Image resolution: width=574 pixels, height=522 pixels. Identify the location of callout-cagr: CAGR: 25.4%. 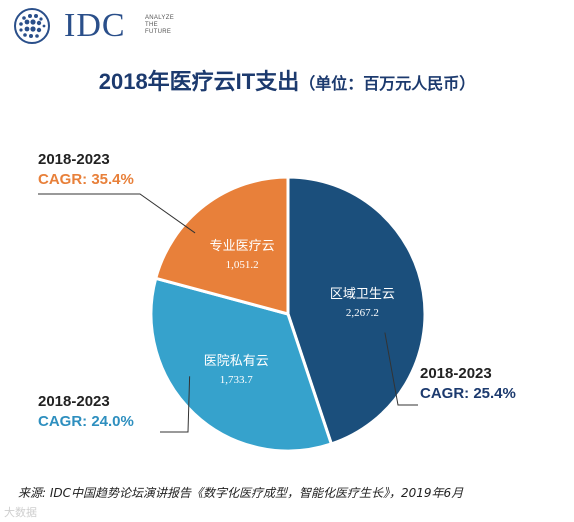
(468, 393).